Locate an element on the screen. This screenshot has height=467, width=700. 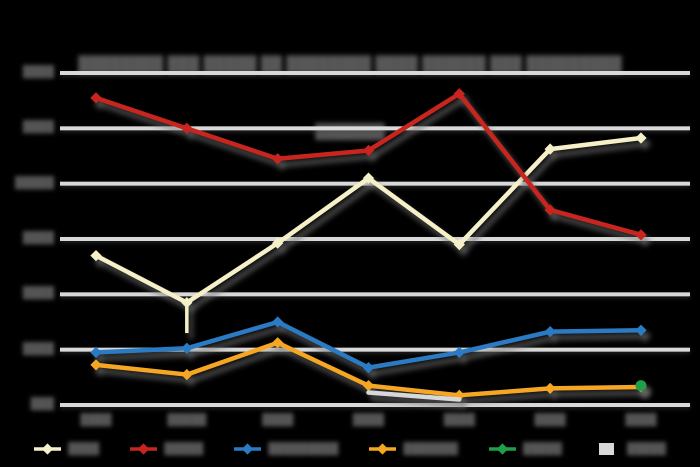
legend-item-orange: ███████ is located at coordinates (413, 449).